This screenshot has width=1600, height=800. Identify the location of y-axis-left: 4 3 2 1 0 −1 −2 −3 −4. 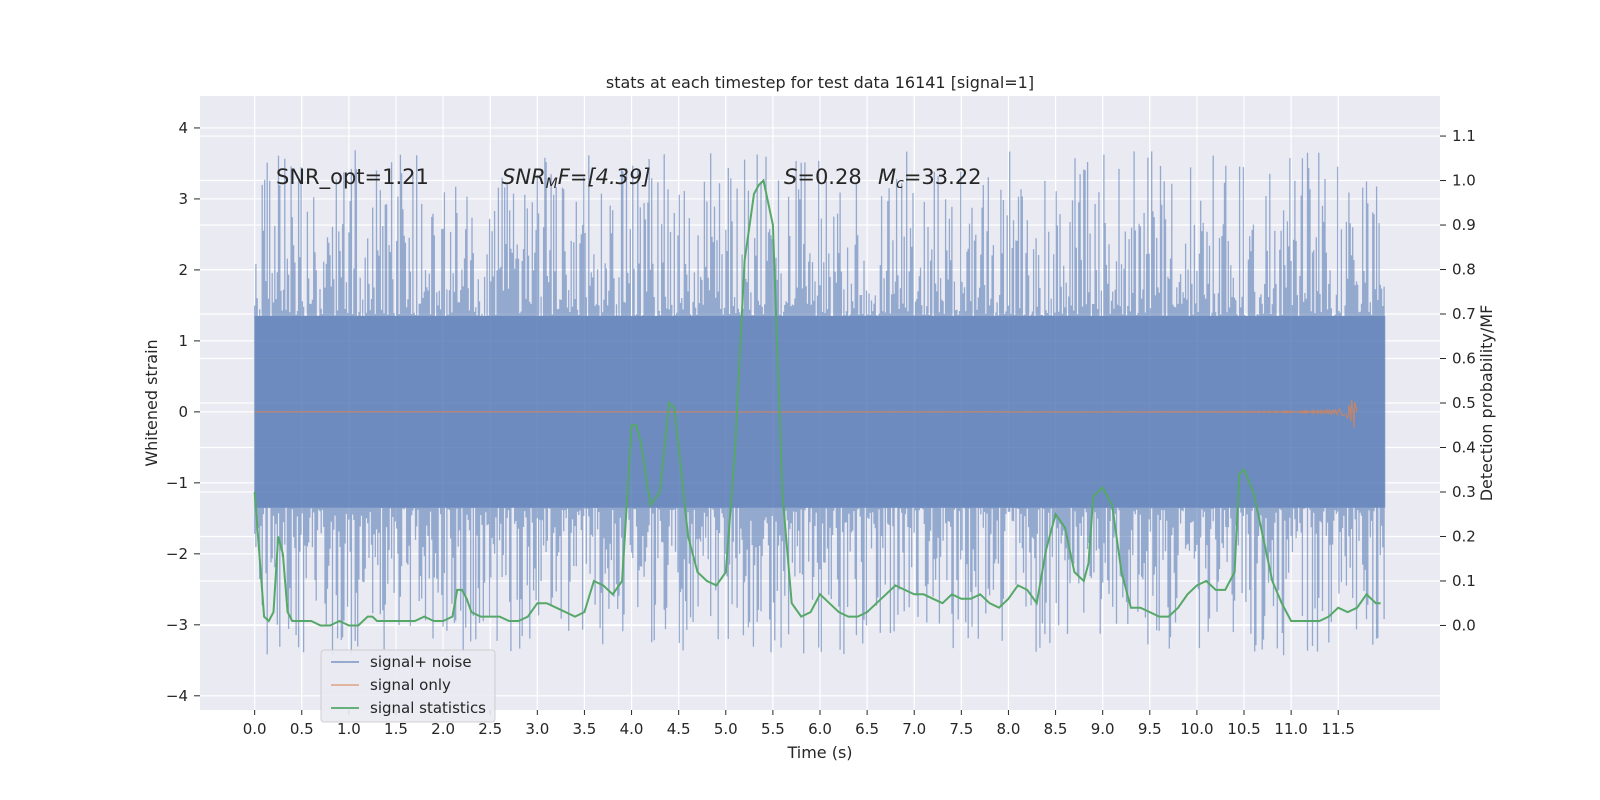
(183, 412).